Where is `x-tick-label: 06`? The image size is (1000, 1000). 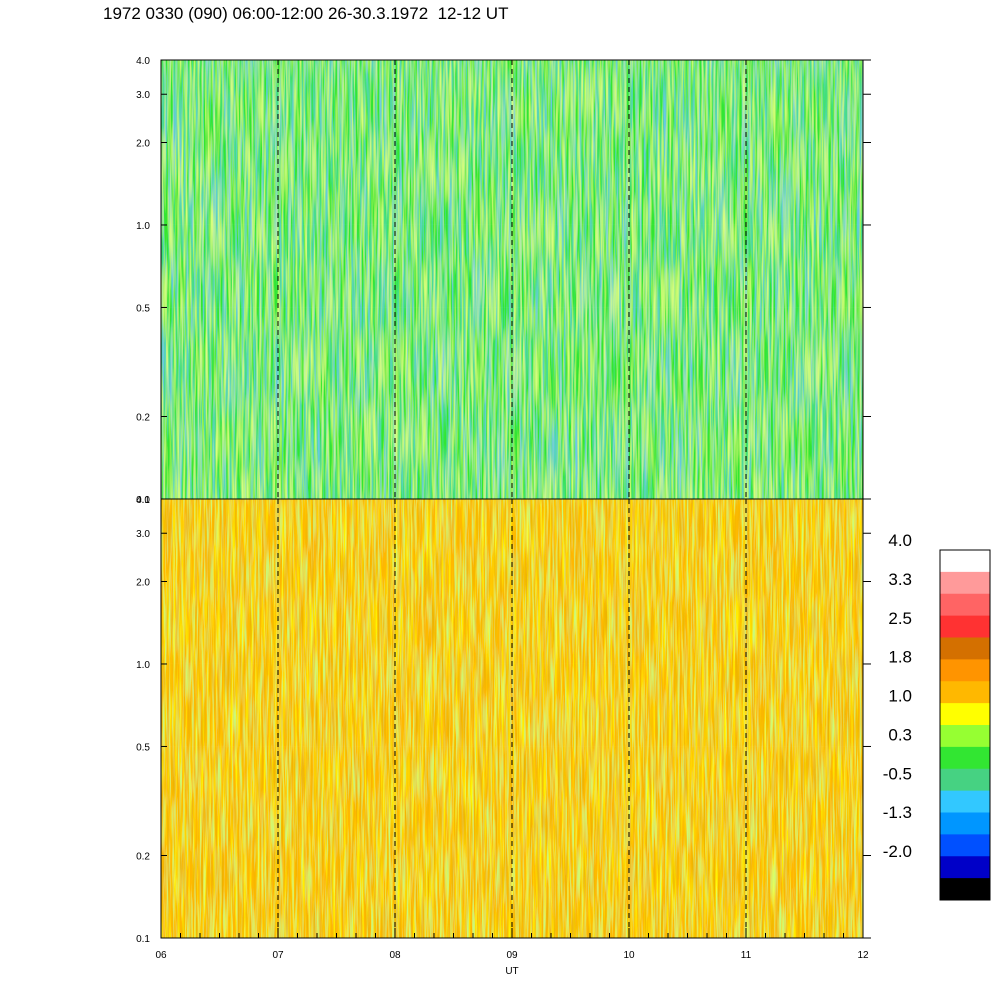 x-tick-label: 06 is located at coordinates (161, 955).